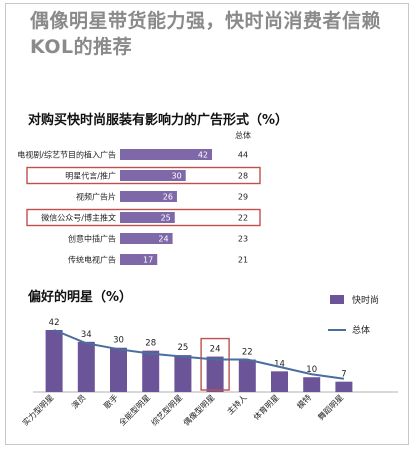  What do you see at coordinates (168, 197) in the screenshot?
I see `bar-value-label: 26` at bounding box center [168, 197].